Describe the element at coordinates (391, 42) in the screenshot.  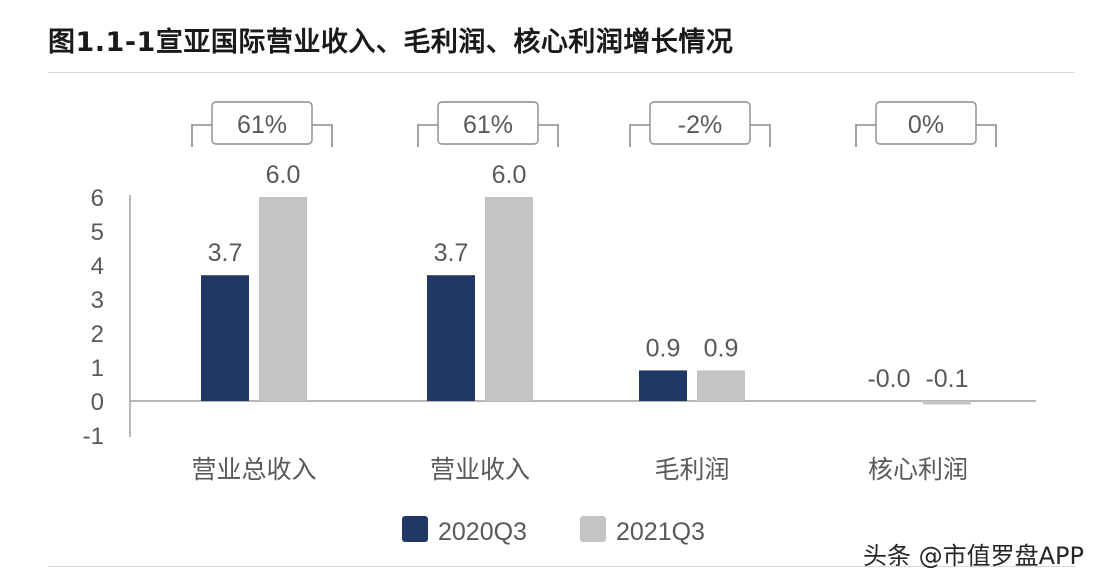
I see `chart-title: 图1.1-1宣亚国际营业收入、毛利润、核心利润增长情况` at that location.